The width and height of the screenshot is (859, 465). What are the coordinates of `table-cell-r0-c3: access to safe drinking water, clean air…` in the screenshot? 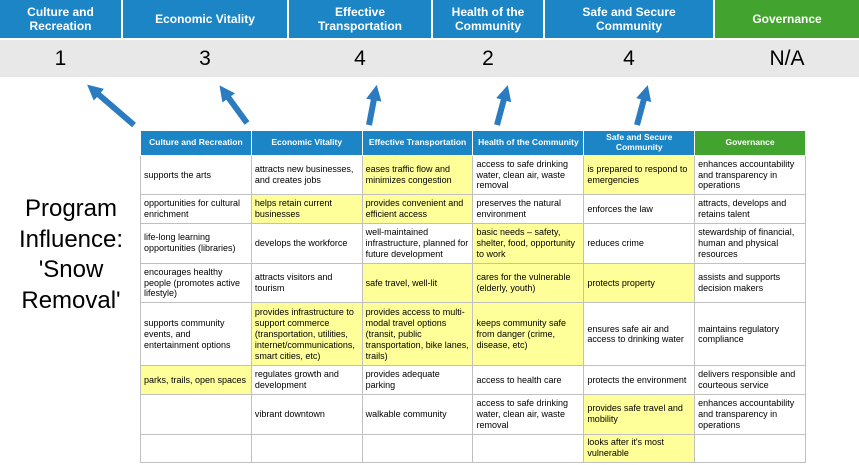 It's located at (528, 175).